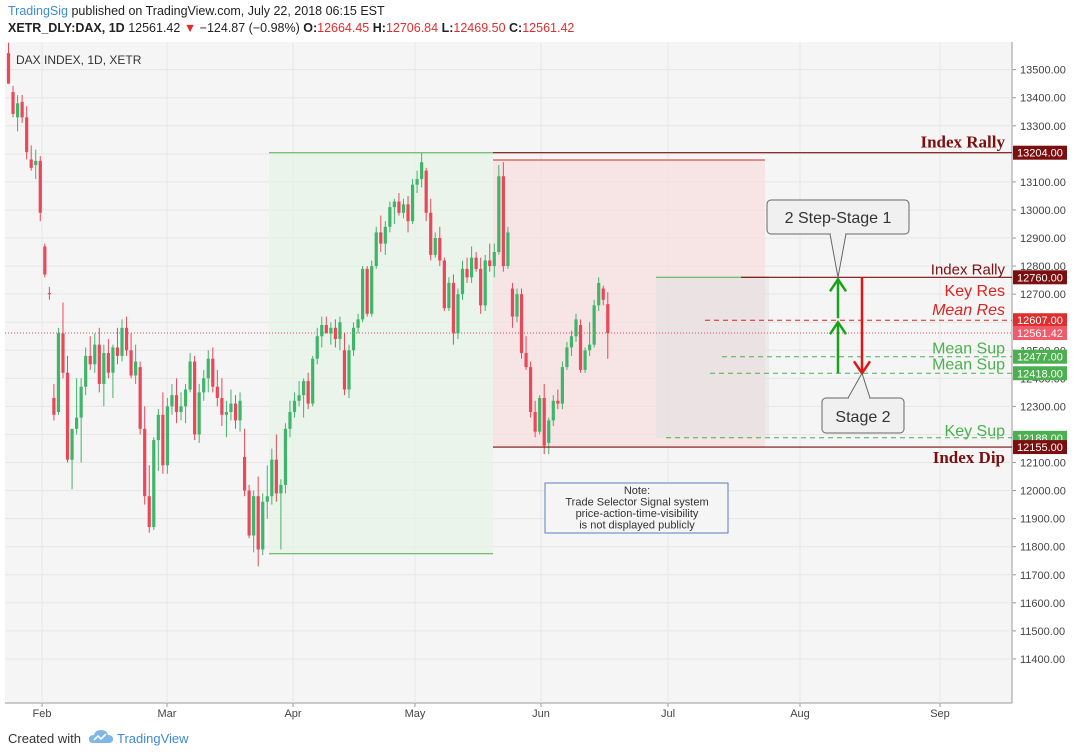  I want to click on y-tick-label: 13400.00, so click(1043, 99).